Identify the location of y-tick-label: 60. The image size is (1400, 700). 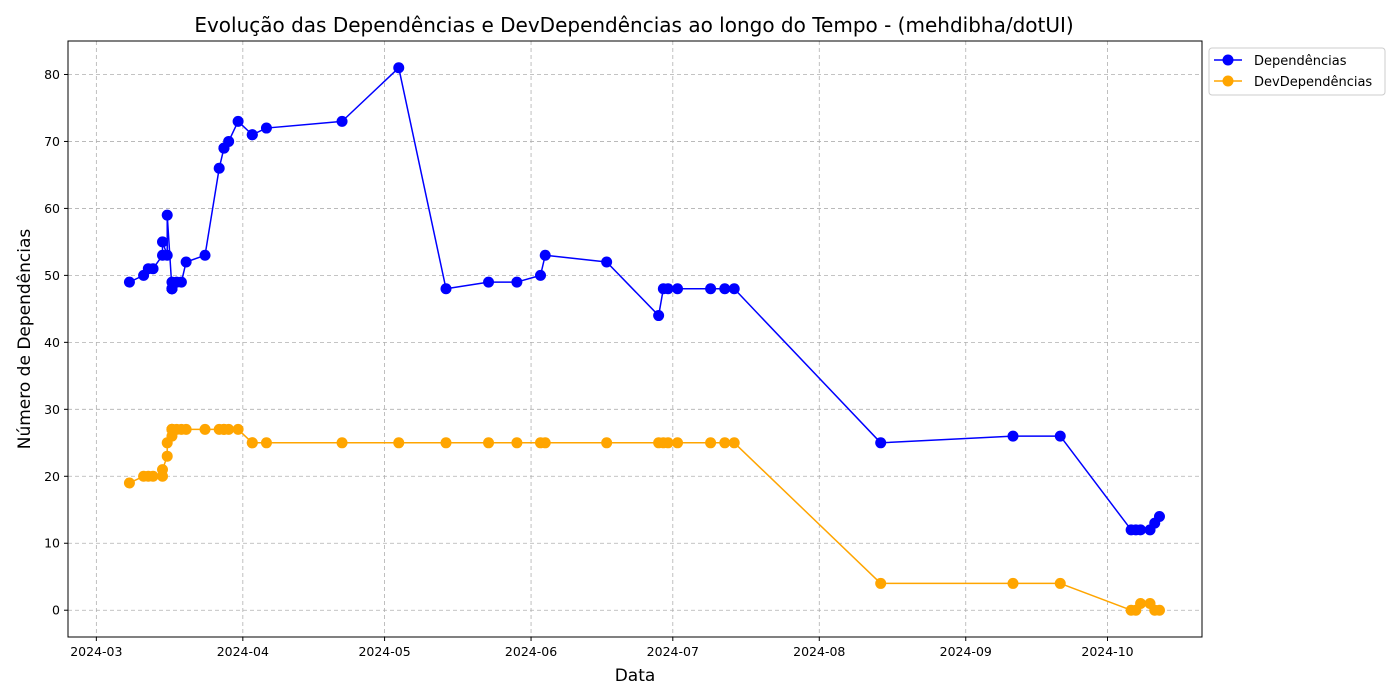
(52, 208).